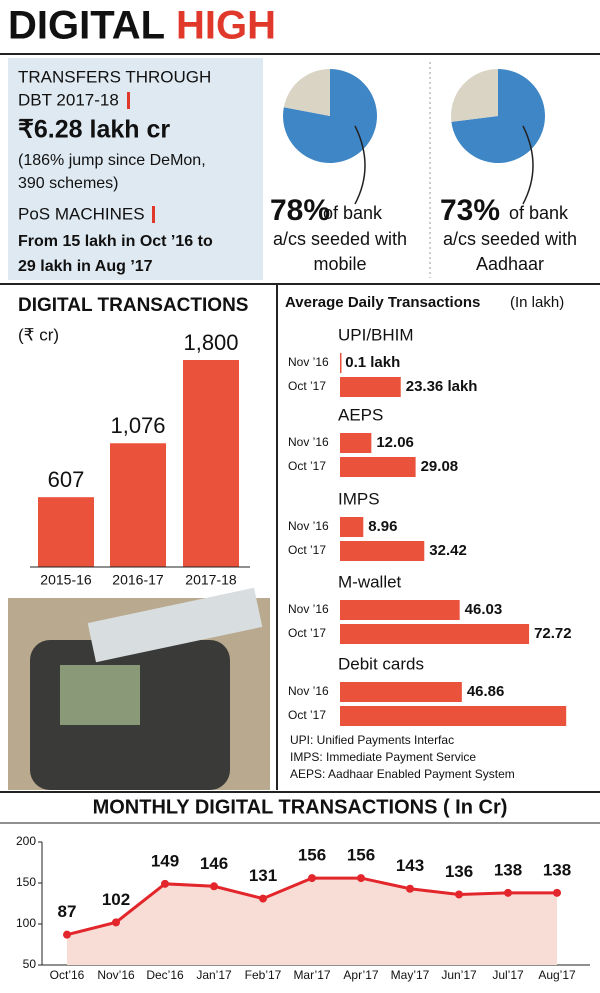 The image size is (600, 993). Describe the element at coordinates (115, 241) in the screenshot. I see `pos-note: From 15 lakh in Oct ’16 to` at that location.